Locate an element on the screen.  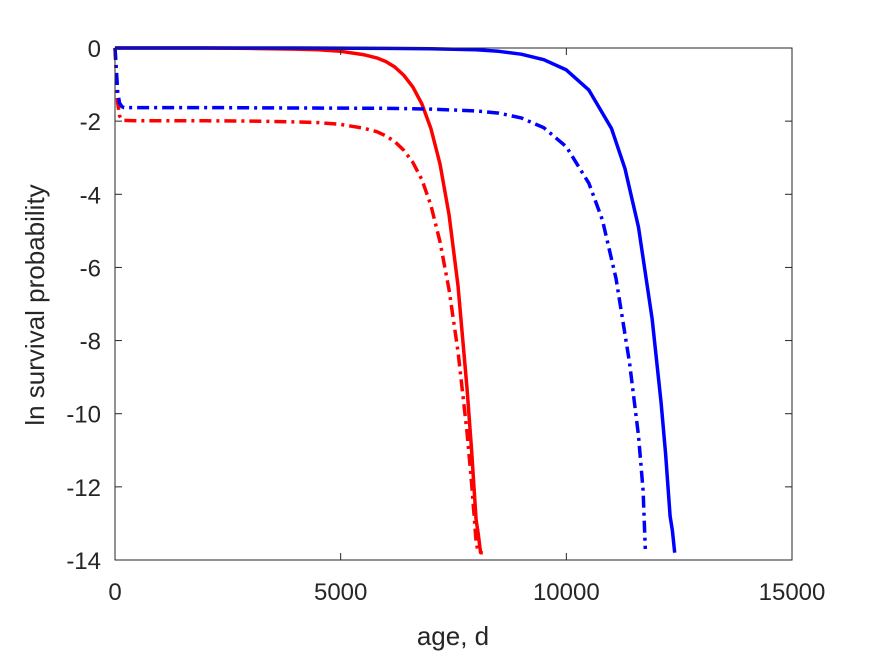
x-tick-label: 5000 is located at coordinates (340, 592).